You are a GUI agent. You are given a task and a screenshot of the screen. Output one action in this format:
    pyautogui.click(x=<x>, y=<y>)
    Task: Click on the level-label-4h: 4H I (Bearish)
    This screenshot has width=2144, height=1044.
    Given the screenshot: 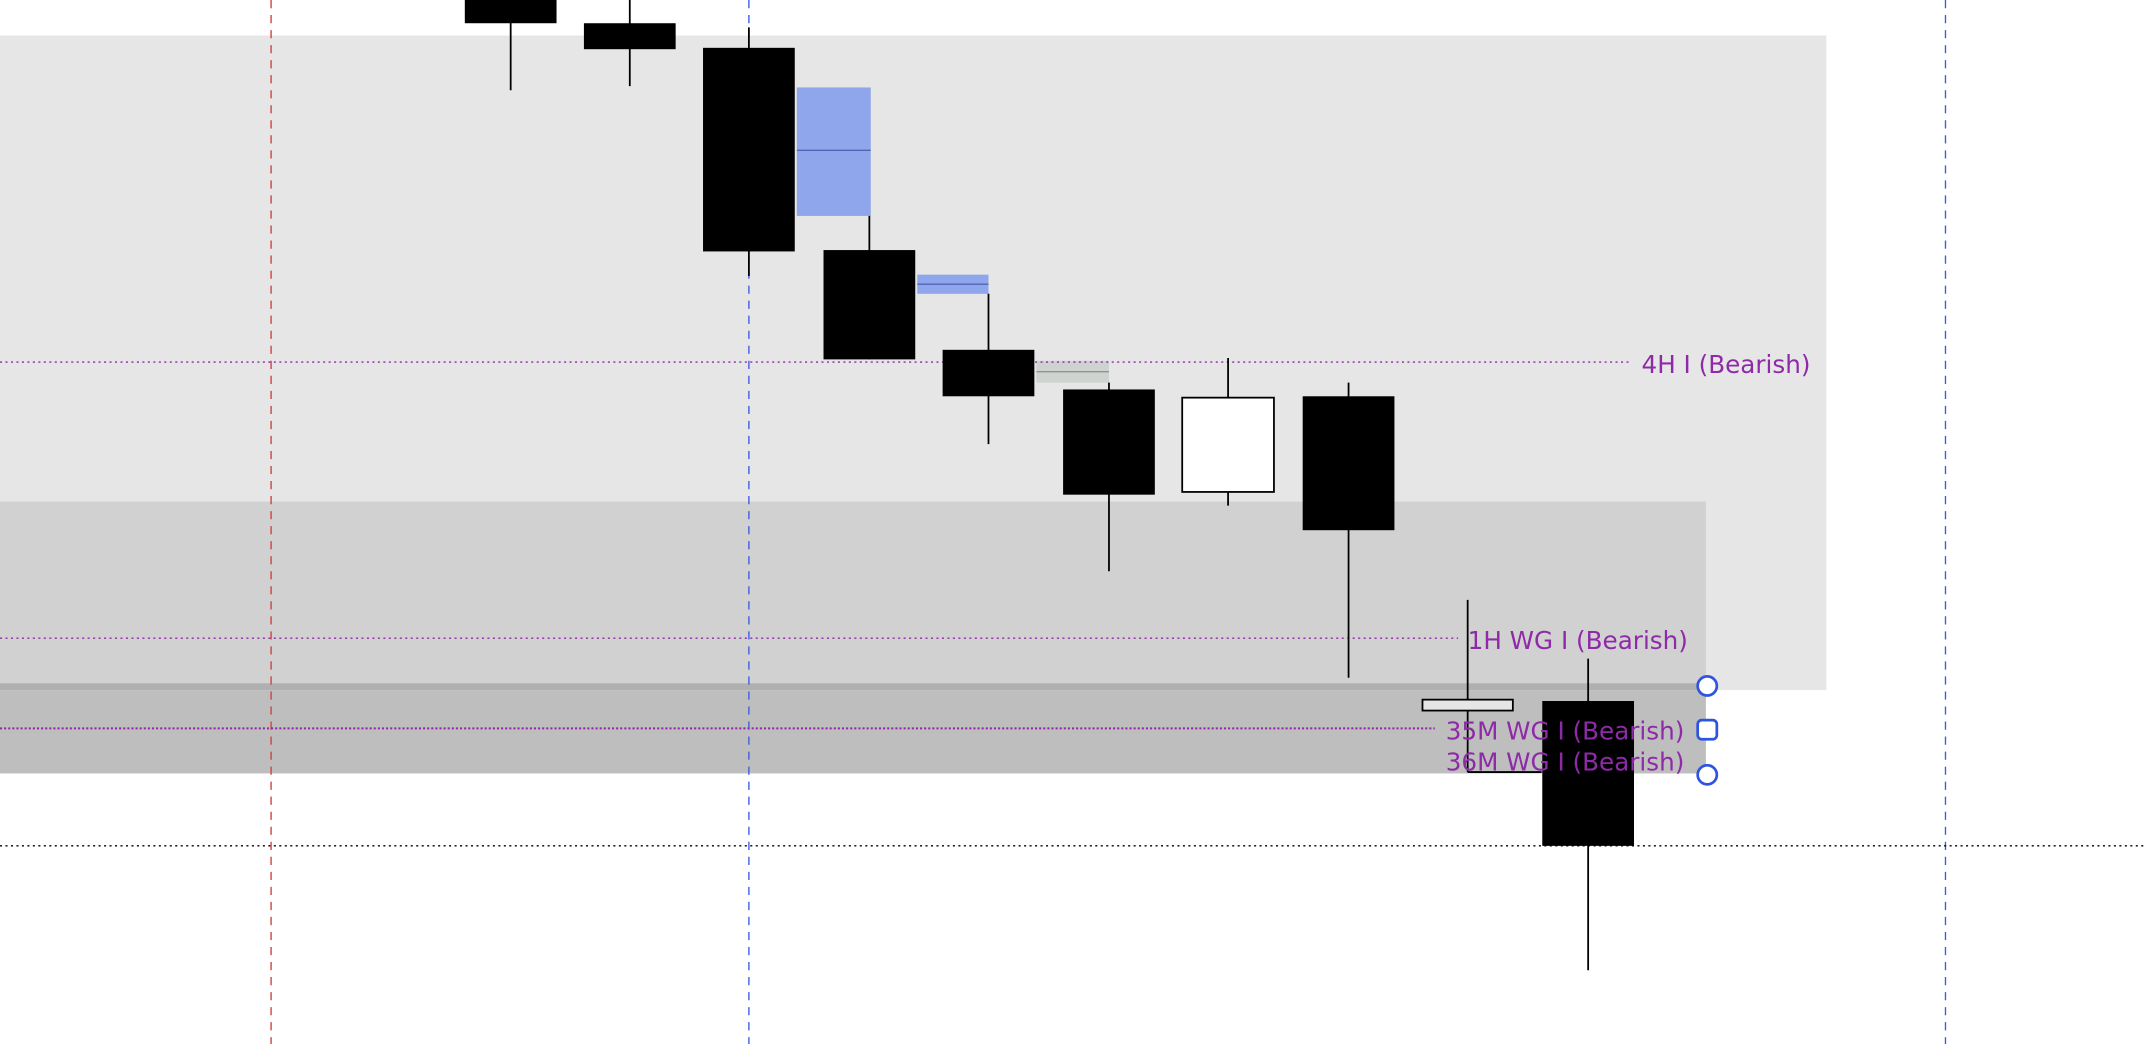 What is the action you would take?
    pyautogui.click(x=1726, y=364)
    